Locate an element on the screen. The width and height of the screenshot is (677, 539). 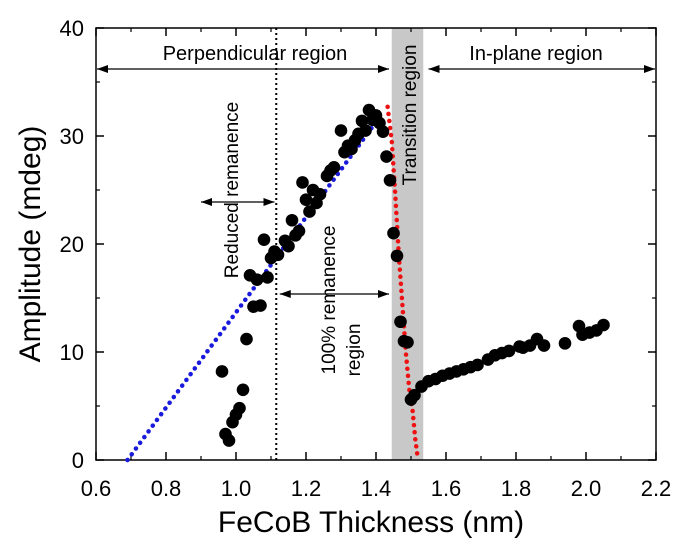
y-tick-label: 0 is located at coordinates (78, 460).